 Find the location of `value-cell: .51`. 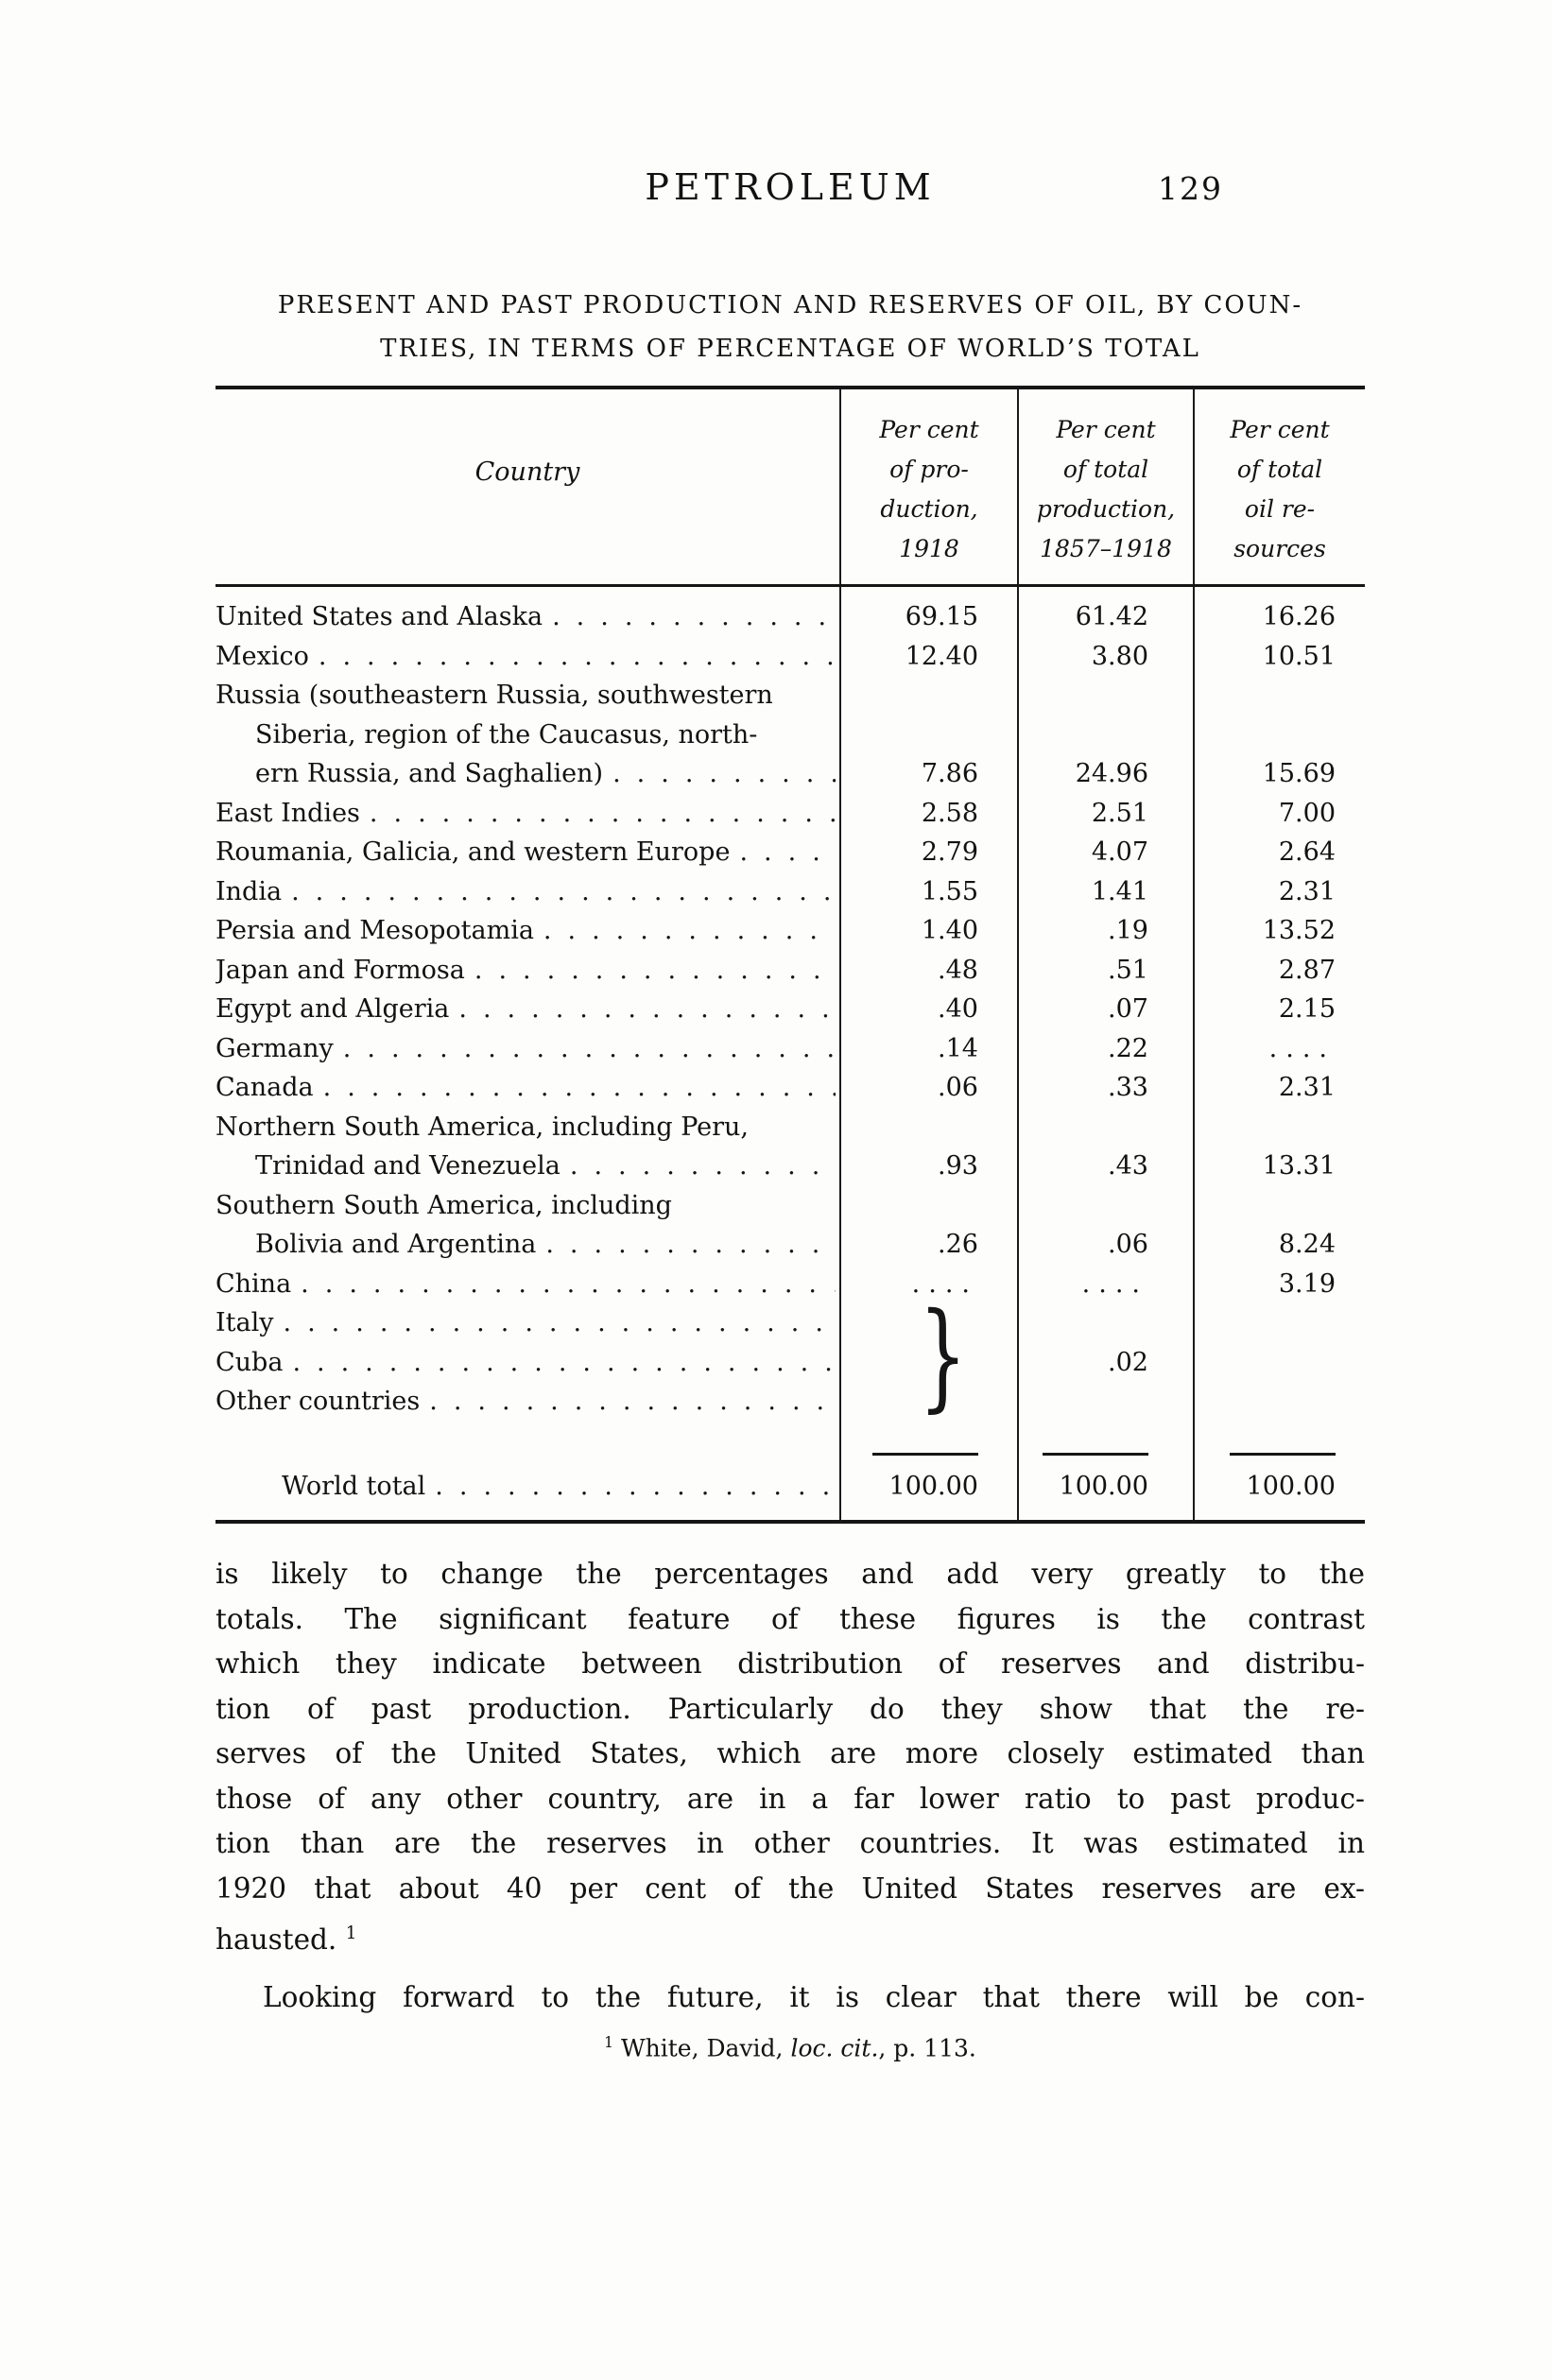

value-cell: .51 is located at coordinates (1128, 970).